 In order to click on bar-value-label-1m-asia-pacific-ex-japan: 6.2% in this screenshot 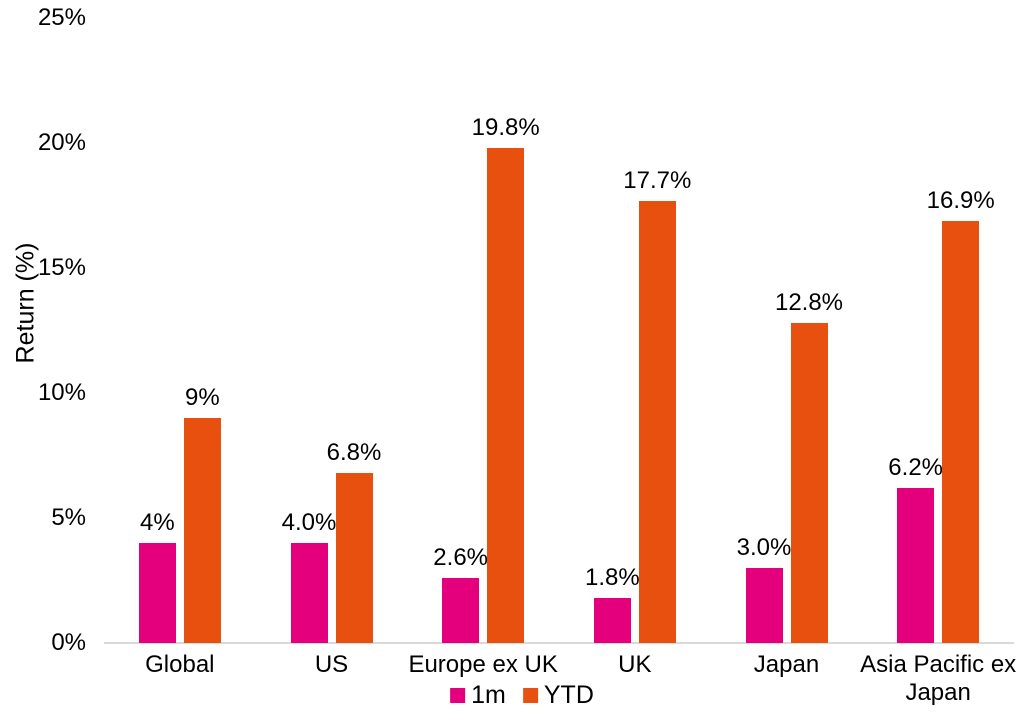, I will do `click(916, 467)`.